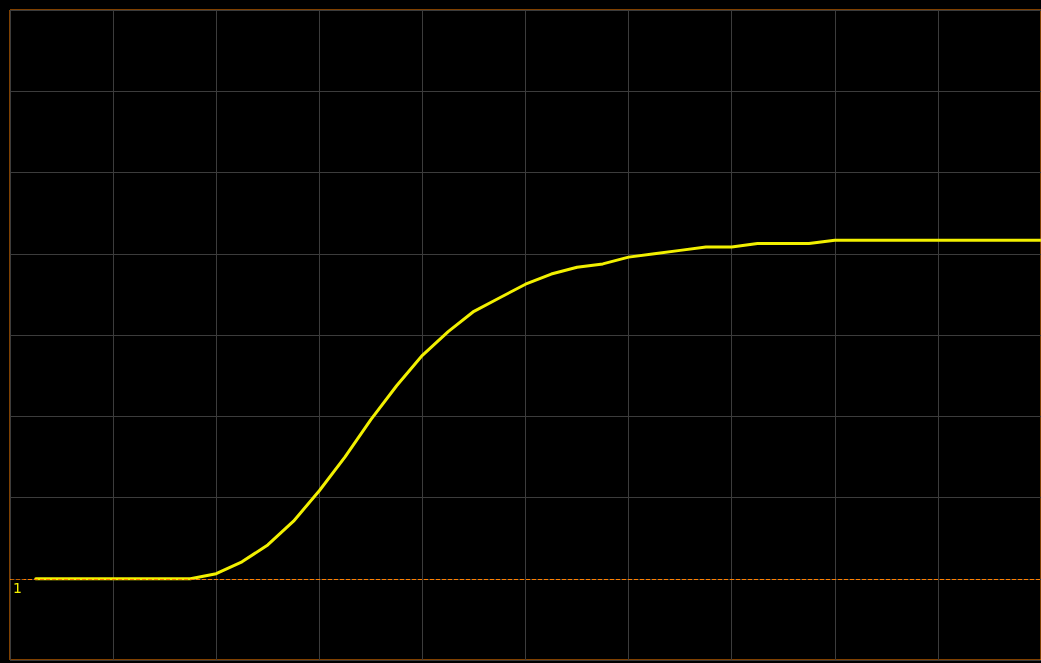 The width and height of the screenshot is (1041, 663). Describe the element at coordinates (17, 587) in the screenshot. I see `annotation: 1` at that location.